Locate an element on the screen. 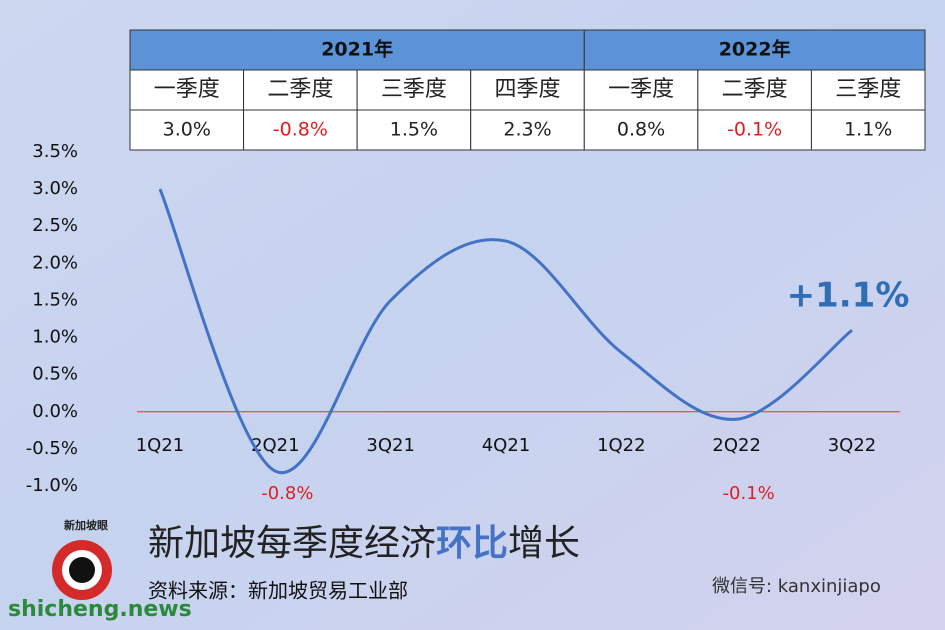 The height and width of the screenshot is (630, 945). y-tick-label: 2.5% is located at coordinates (55, 225).